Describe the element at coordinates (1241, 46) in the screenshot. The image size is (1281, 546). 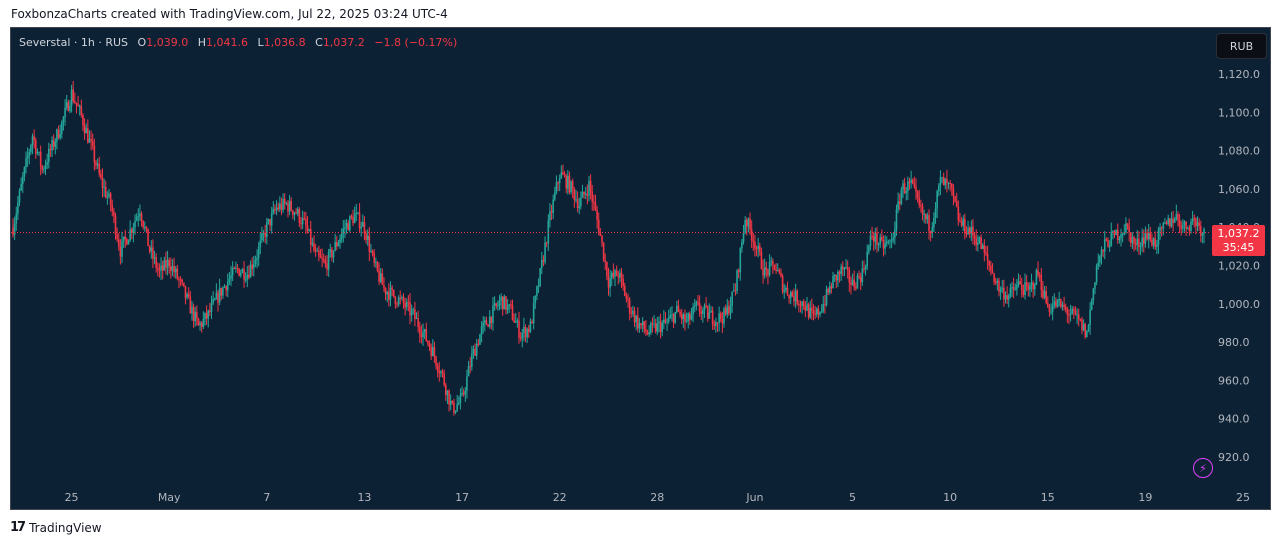
I see `currency-button: RUB` at that location.